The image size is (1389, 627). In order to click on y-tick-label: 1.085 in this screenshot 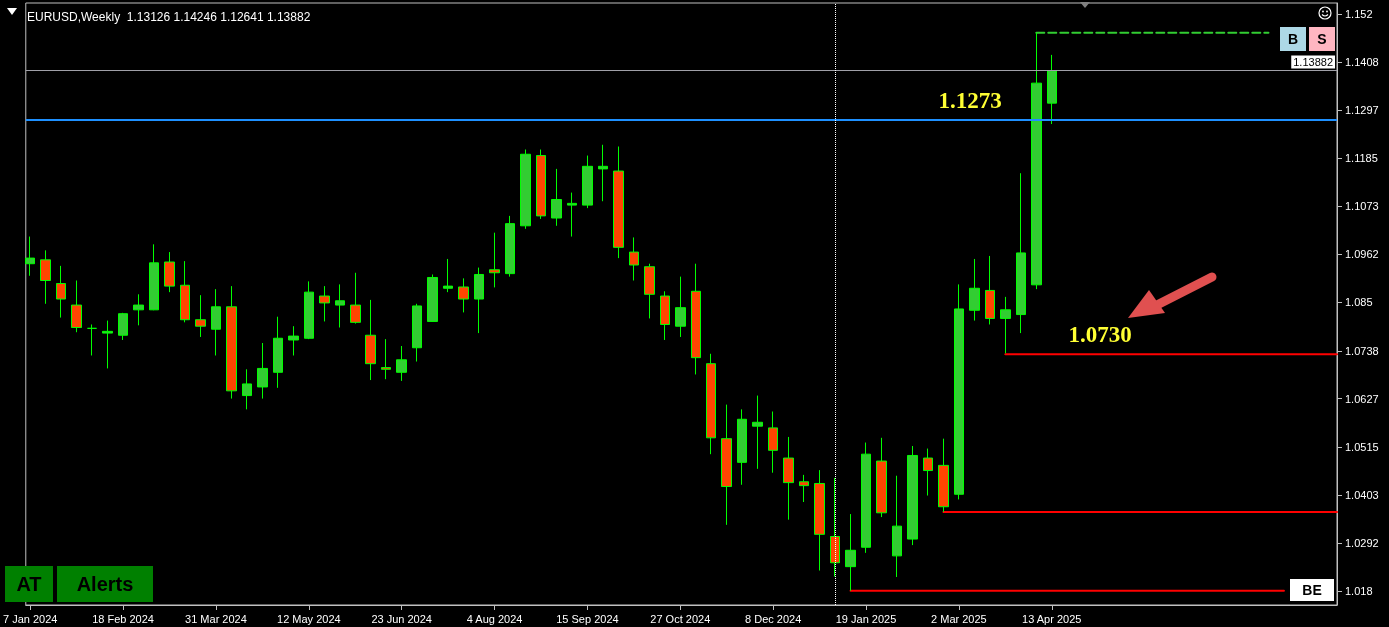, I will do `click(1359, 302)`.